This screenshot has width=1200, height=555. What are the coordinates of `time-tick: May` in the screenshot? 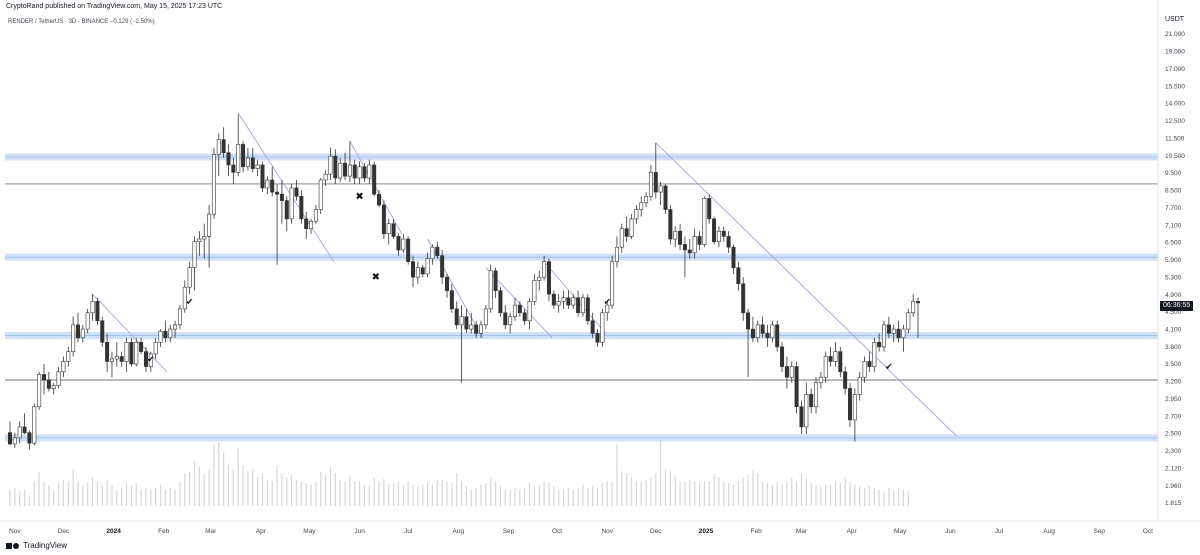 It's located at (309, 531).